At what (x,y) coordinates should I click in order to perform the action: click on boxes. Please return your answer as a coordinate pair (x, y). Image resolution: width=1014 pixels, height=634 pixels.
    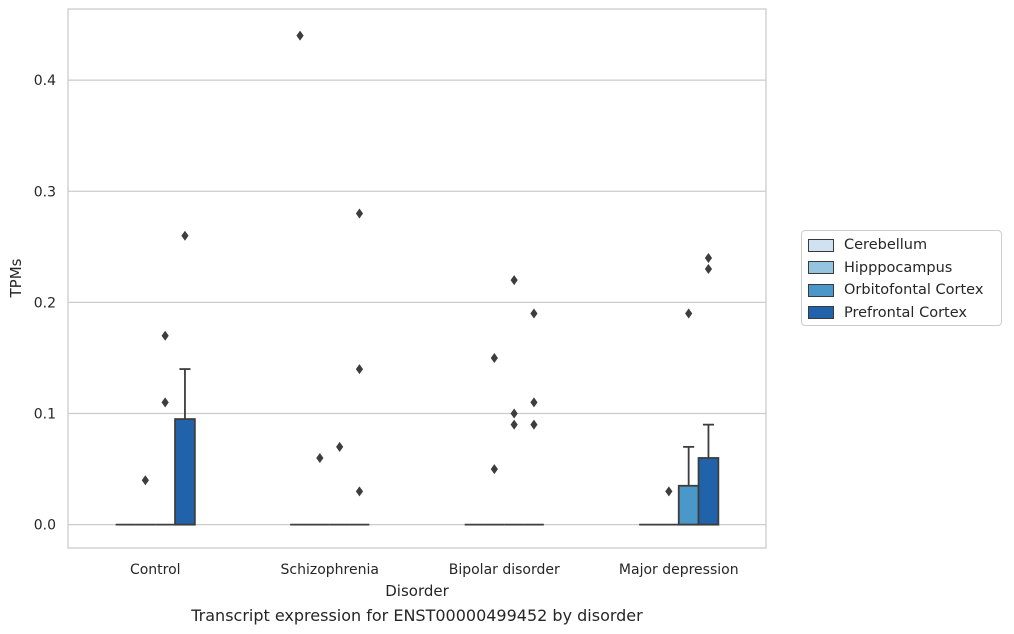
    Looking at the image, I should click on (417, 447).